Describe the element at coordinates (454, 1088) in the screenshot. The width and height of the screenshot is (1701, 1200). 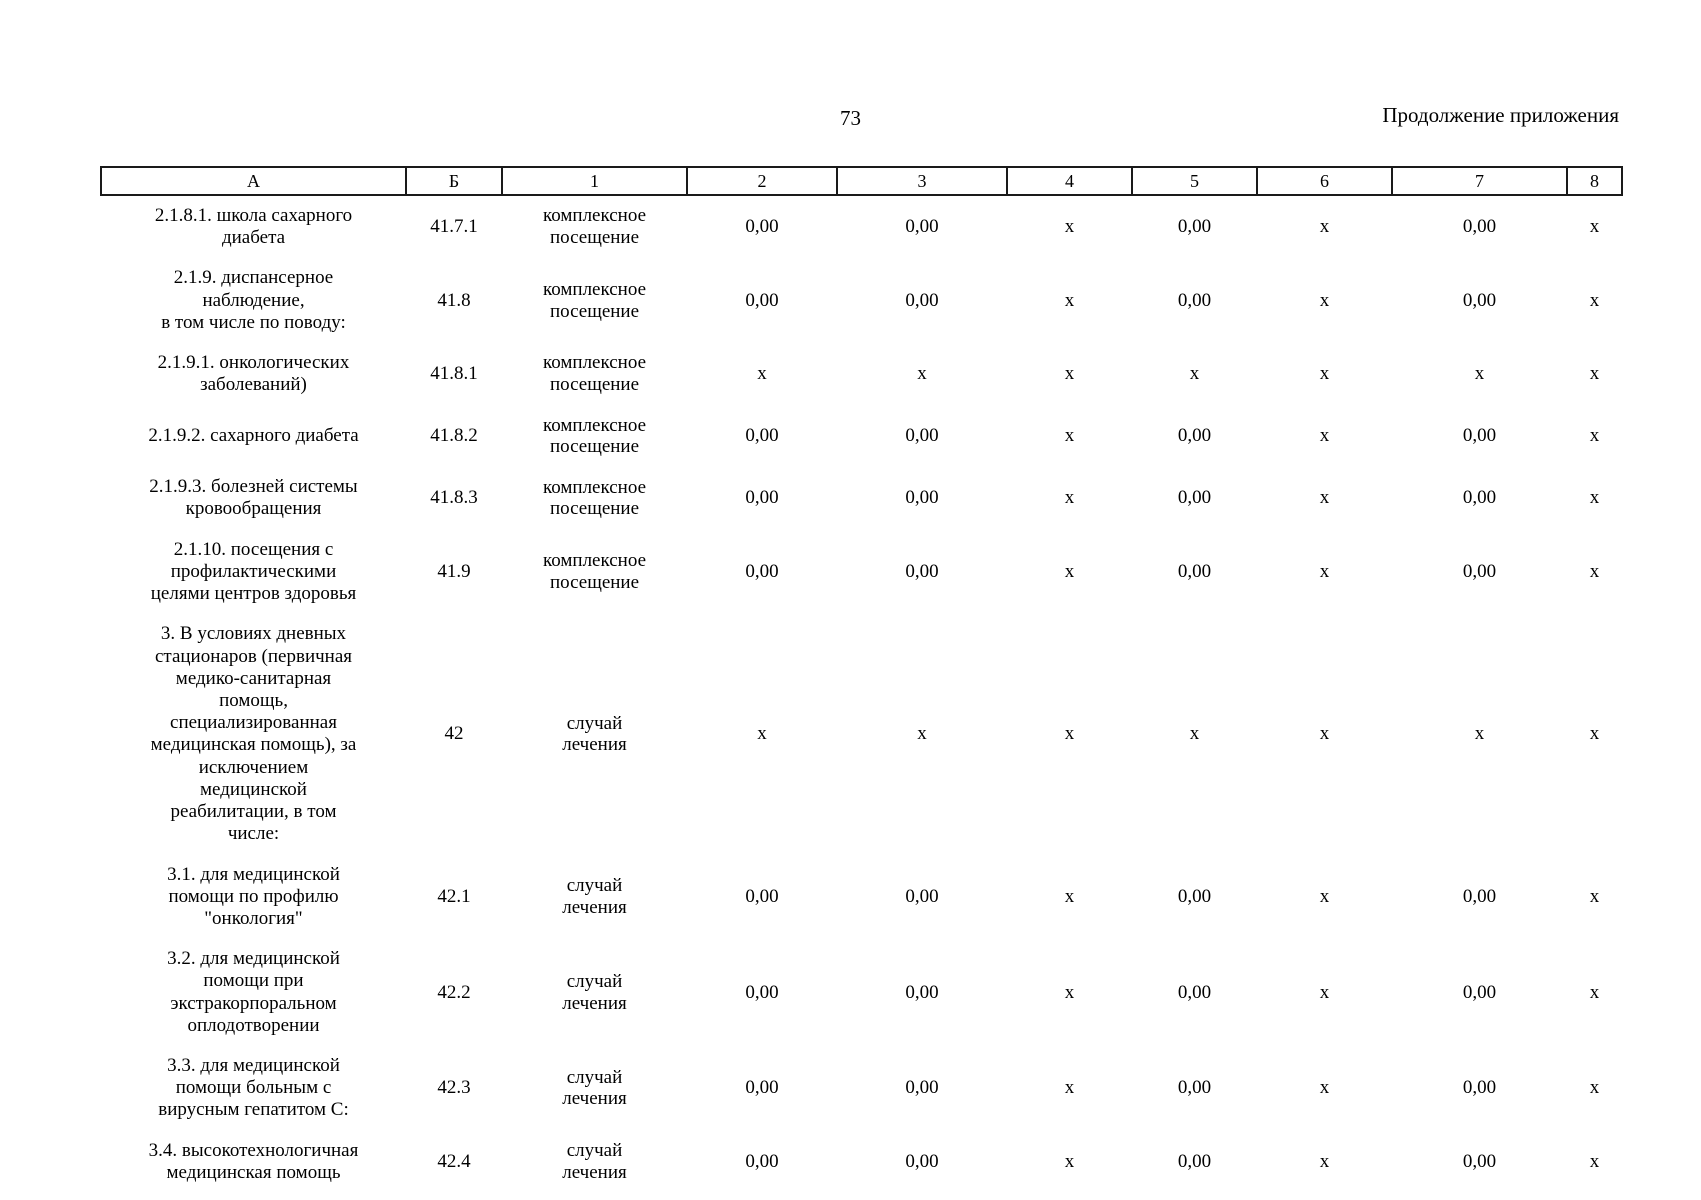
I see `row-code-cell: 42.3` at that location.